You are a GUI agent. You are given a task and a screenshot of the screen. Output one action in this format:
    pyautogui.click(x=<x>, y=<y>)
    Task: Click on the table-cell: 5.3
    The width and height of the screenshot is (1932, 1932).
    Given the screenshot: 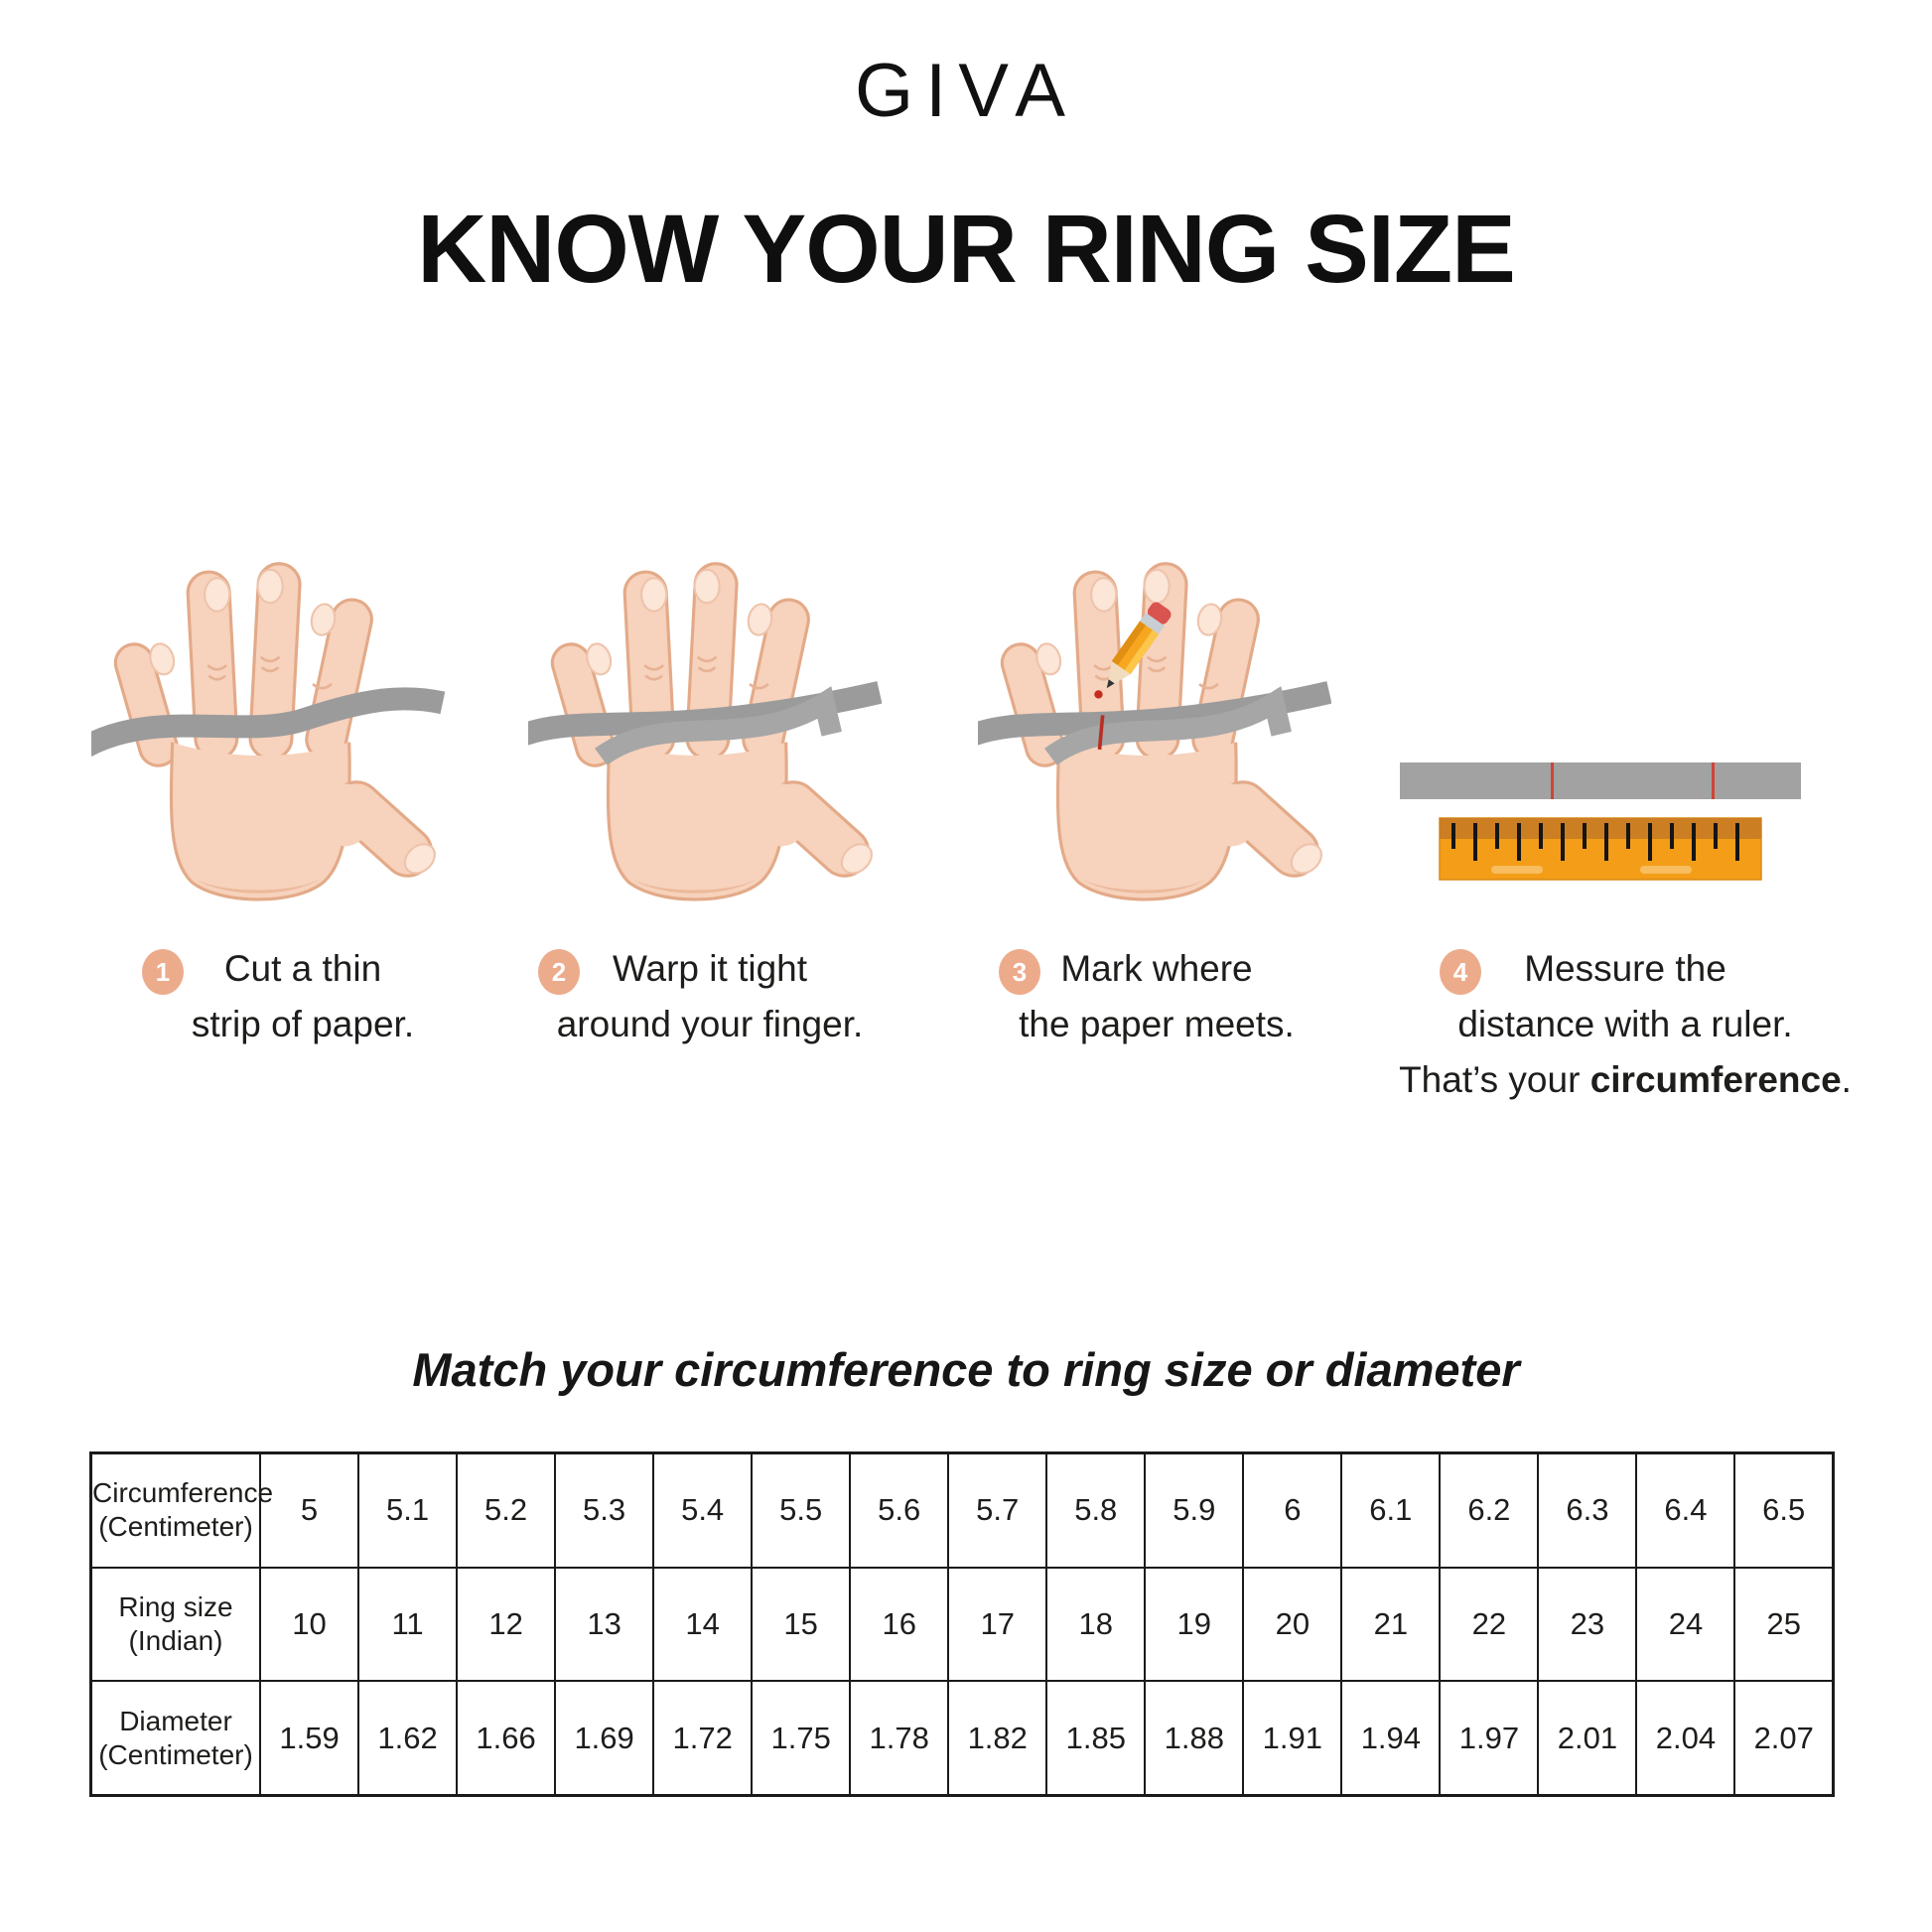 What is the action you would take?
    pyautogui.click(x=605, y=1510)
    